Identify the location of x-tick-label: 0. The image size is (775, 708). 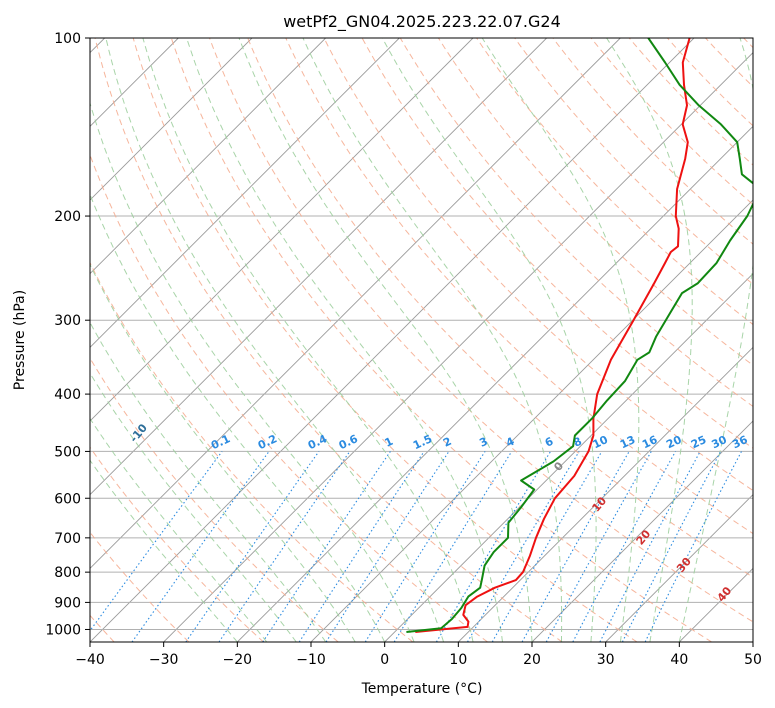
(384, 660).